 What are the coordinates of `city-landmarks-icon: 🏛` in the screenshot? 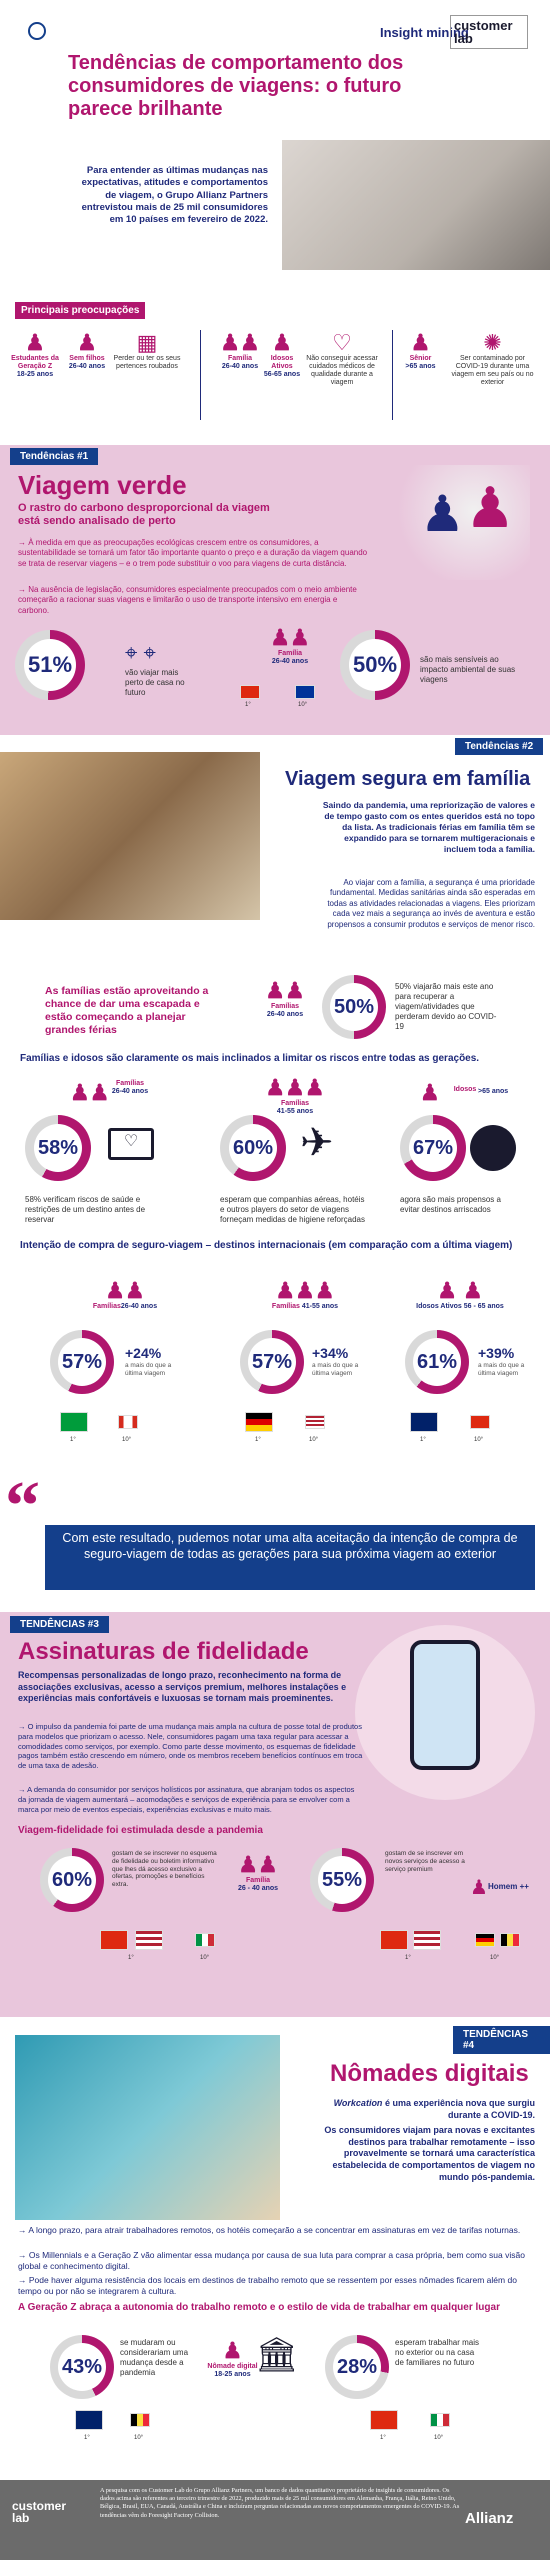 It's located at (277, 2355).